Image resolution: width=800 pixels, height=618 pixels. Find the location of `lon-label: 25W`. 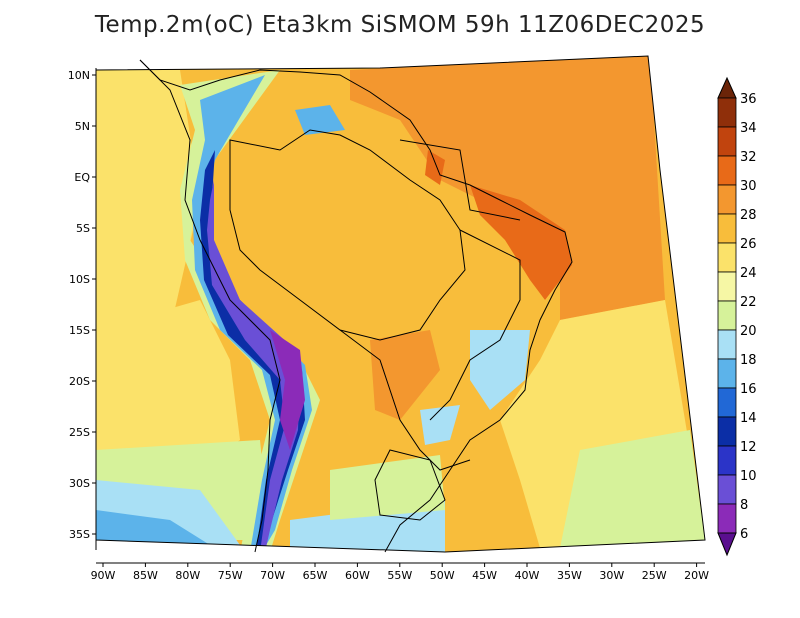

lon-label: 25W is located at coordinates (654, 575).